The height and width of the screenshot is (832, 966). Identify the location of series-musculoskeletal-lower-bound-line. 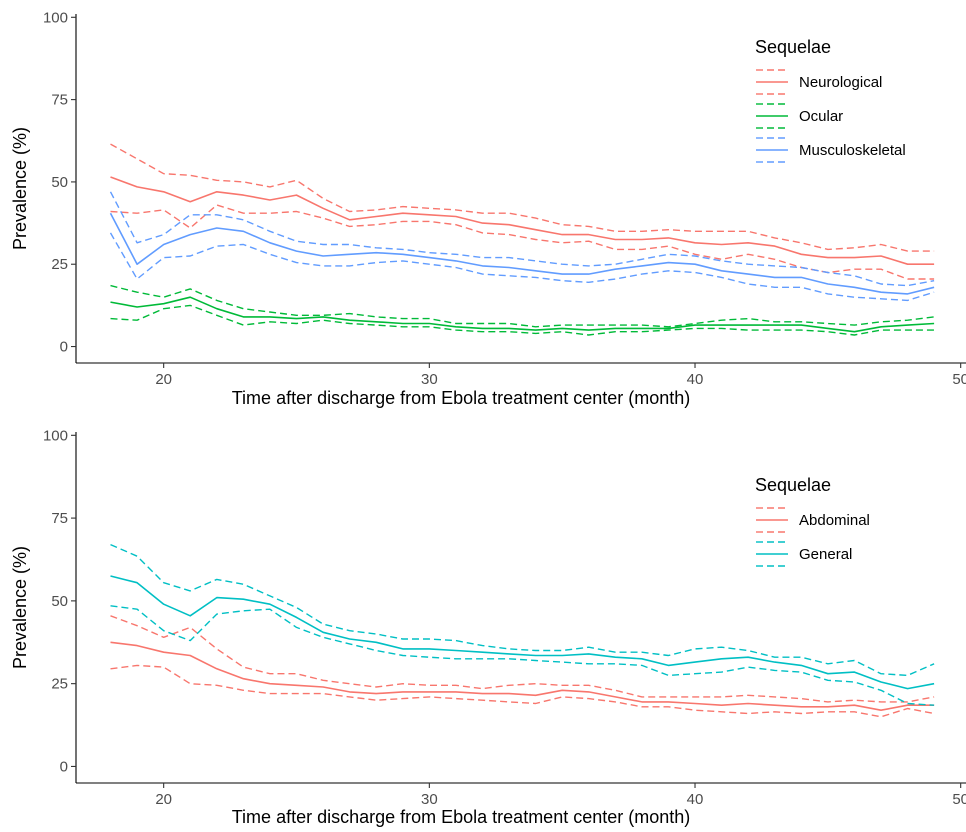
(522, 267).